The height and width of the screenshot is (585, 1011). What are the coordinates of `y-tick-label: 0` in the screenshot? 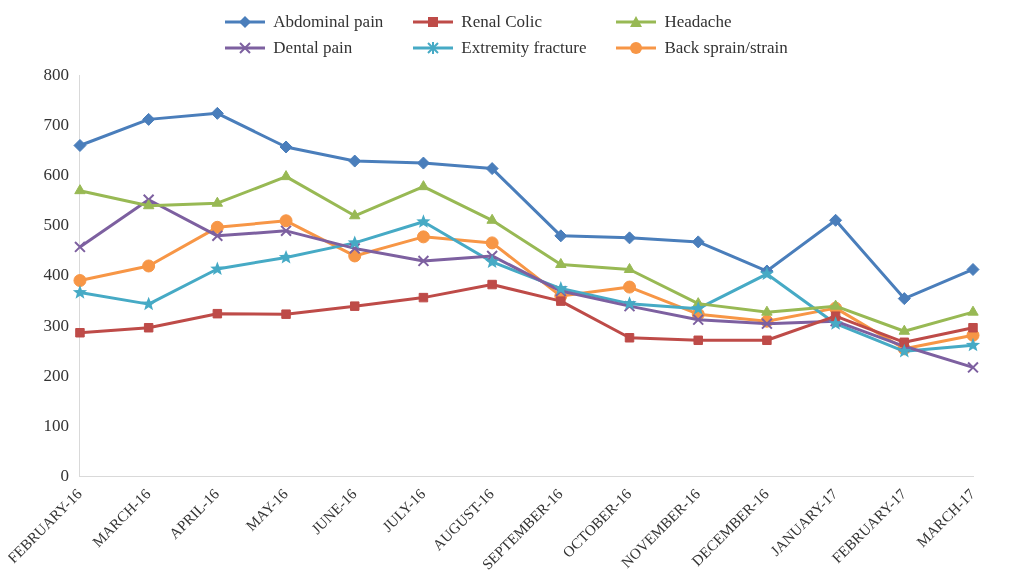 It's located at (64, 476).